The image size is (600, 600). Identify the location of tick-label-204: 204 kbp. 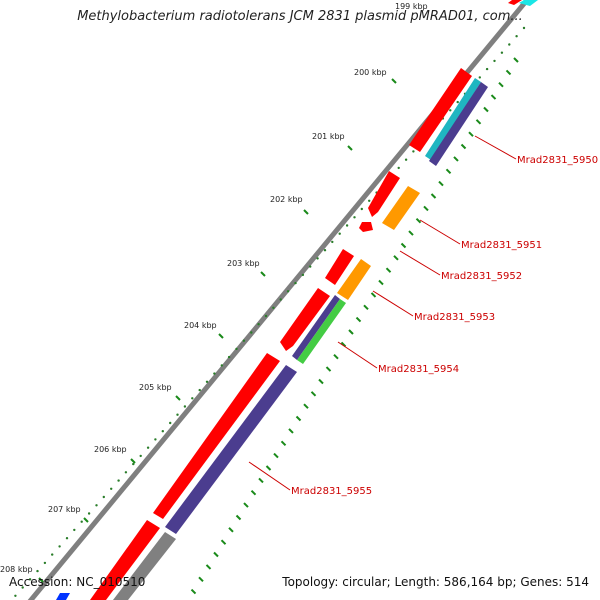
(200, 325).